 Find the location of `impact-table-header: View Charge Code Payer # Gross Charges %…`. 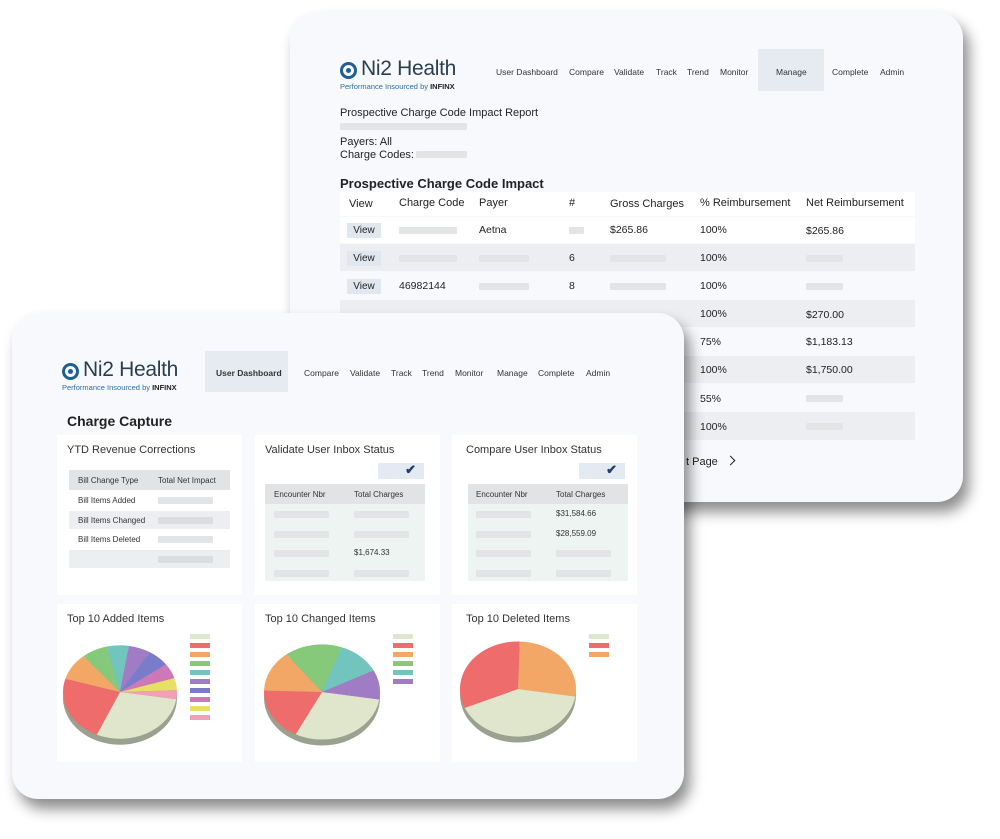

impact-table-header: View Charge Code Payer # Gross Charges %… is located at coordinates (627, 204).